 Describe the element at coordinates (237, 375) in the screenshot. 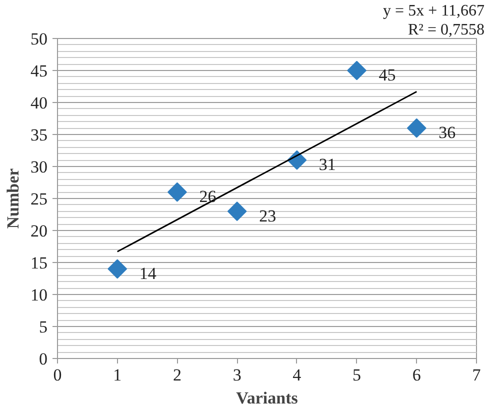

I see `x-tick-label: 3` at that location.